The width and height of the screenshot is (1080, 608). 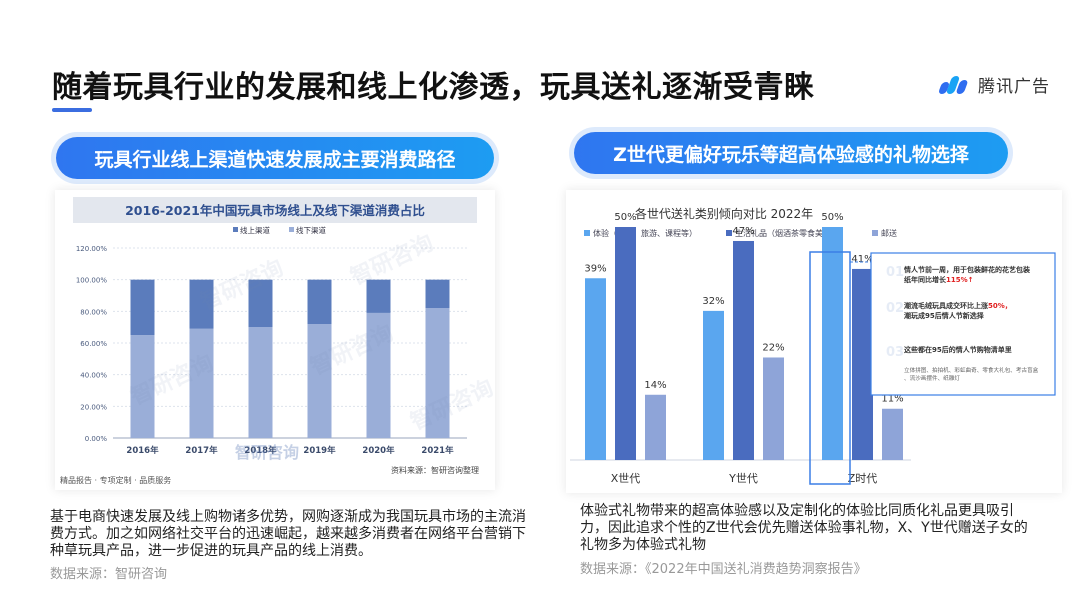 What do you see at coordinates (791, 233) in the screenshot?
I see `legend-label: 生活礼品（烟酒茶零食美妆等）` at bounding box center [791, 233].